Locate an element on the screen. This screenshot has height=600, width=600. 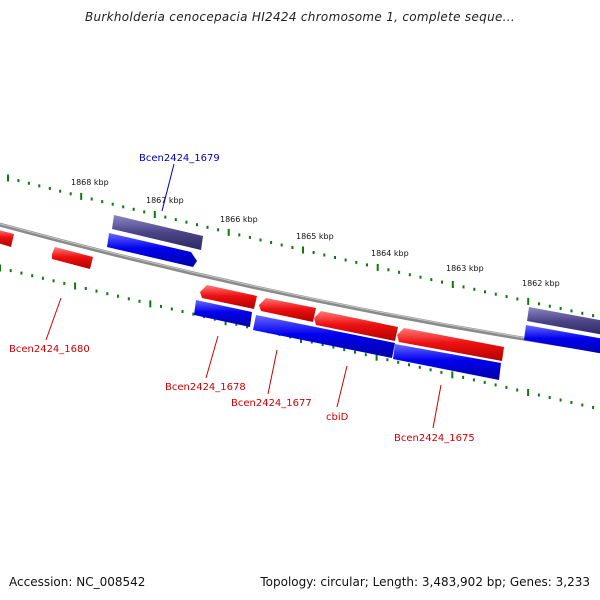
gene-label-cbid: cbiD is located at coordinates (337, 417).